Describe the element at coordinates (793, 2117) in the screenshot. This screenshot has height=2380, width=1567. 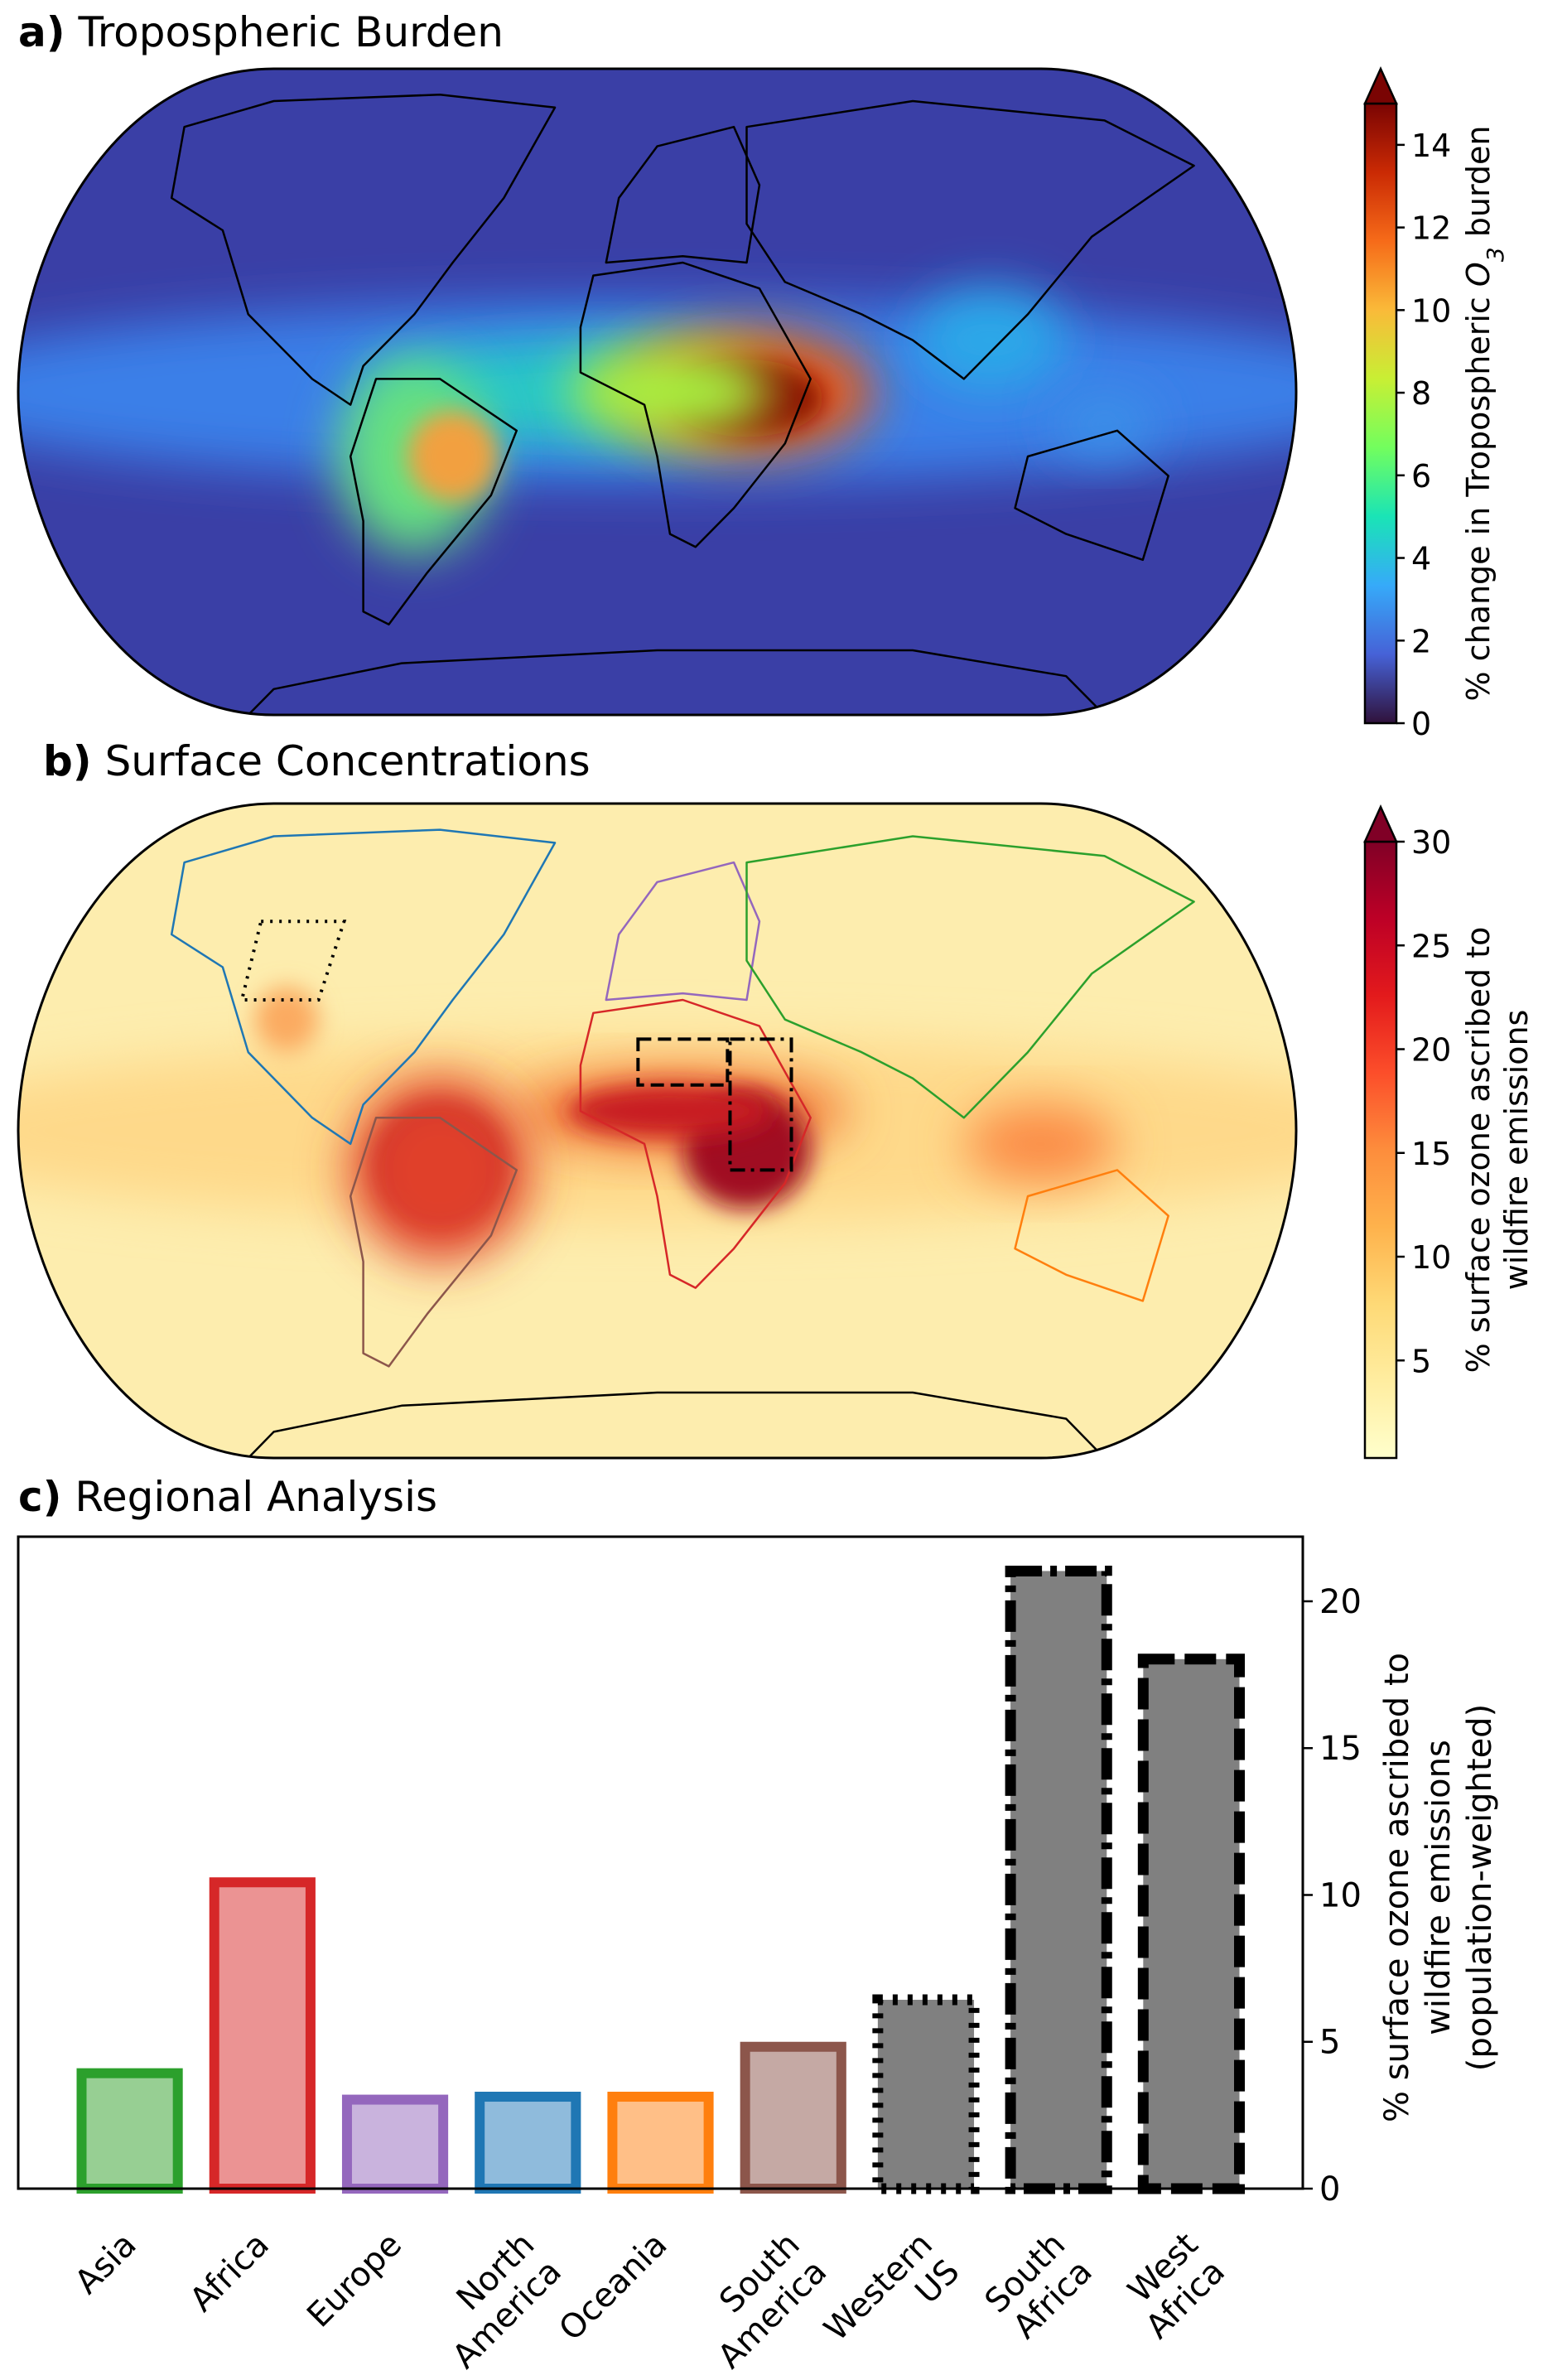
I see `bar-south-america` at that location.